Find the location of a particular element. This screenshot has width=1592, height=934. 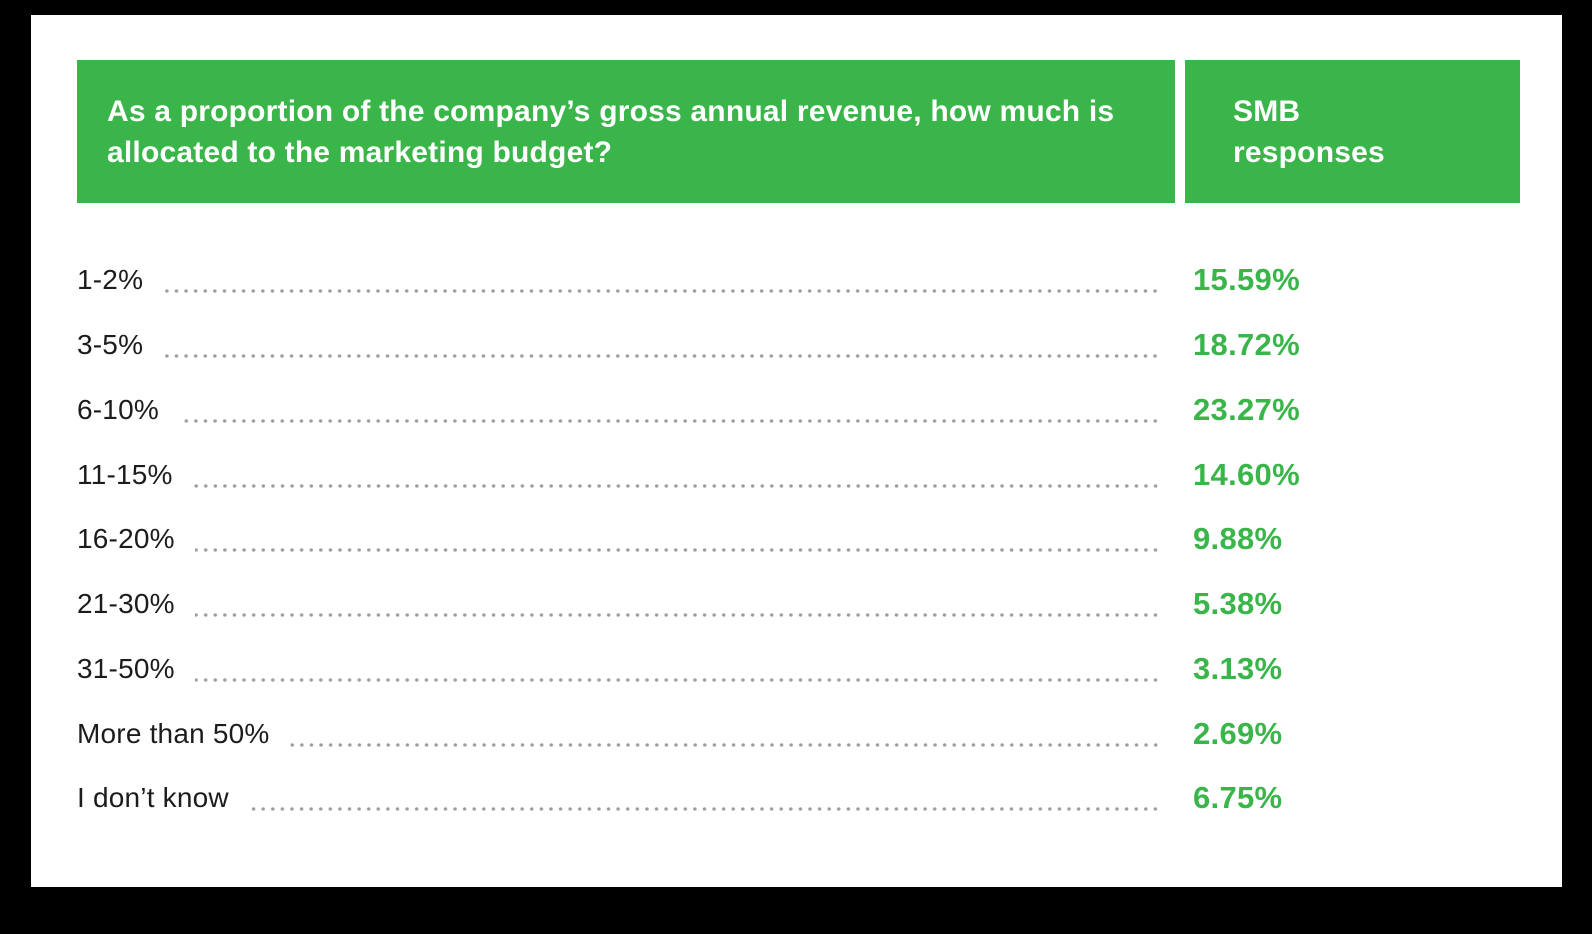

response-value: 3.13% is located at coordinates (1238, 668).